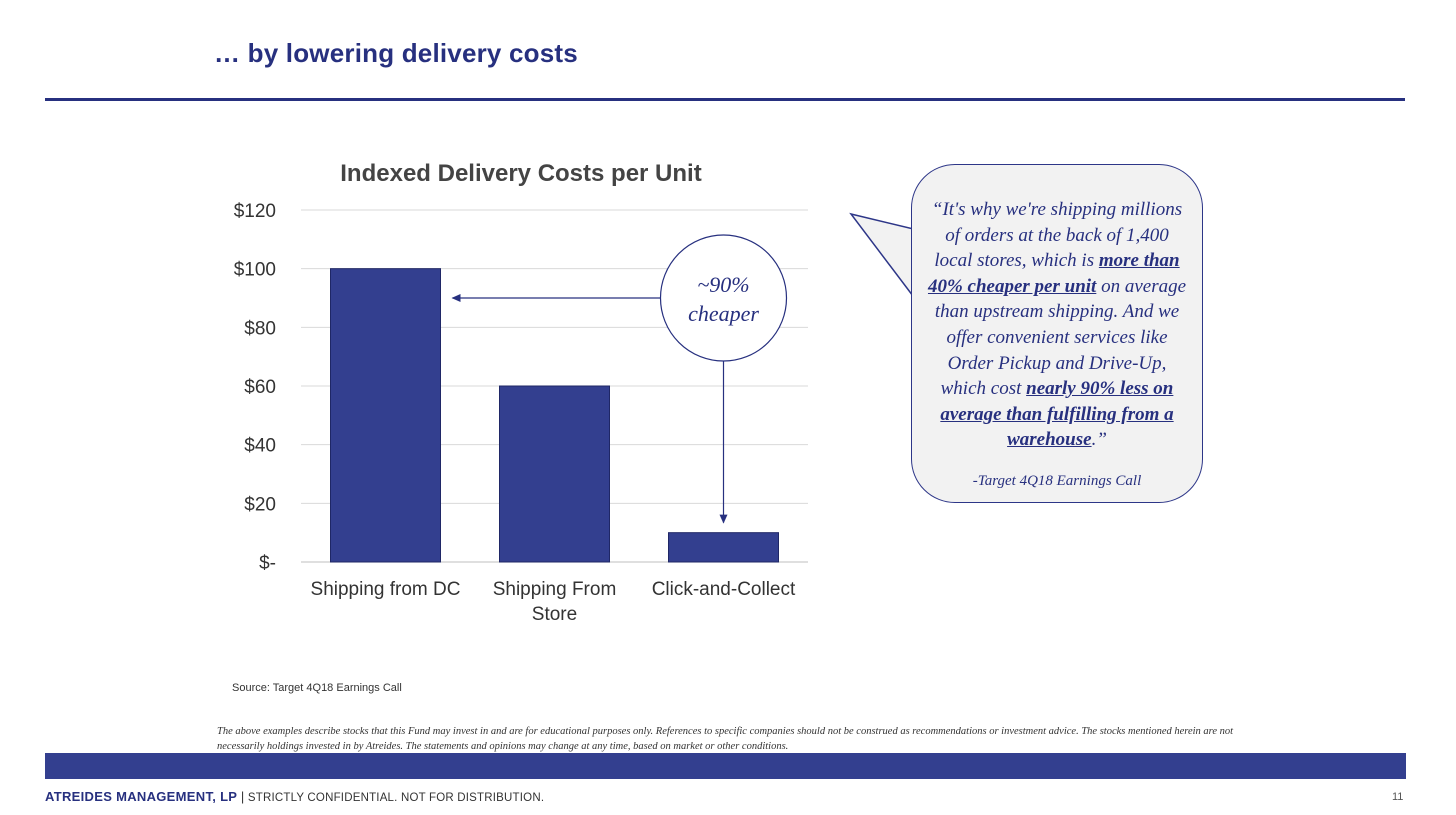 This screenshot has width=1456, height=815. Describe the element at coordinates (386, 589) in the screenshot. I see `x-category-label: Shipping from DC` at that location.